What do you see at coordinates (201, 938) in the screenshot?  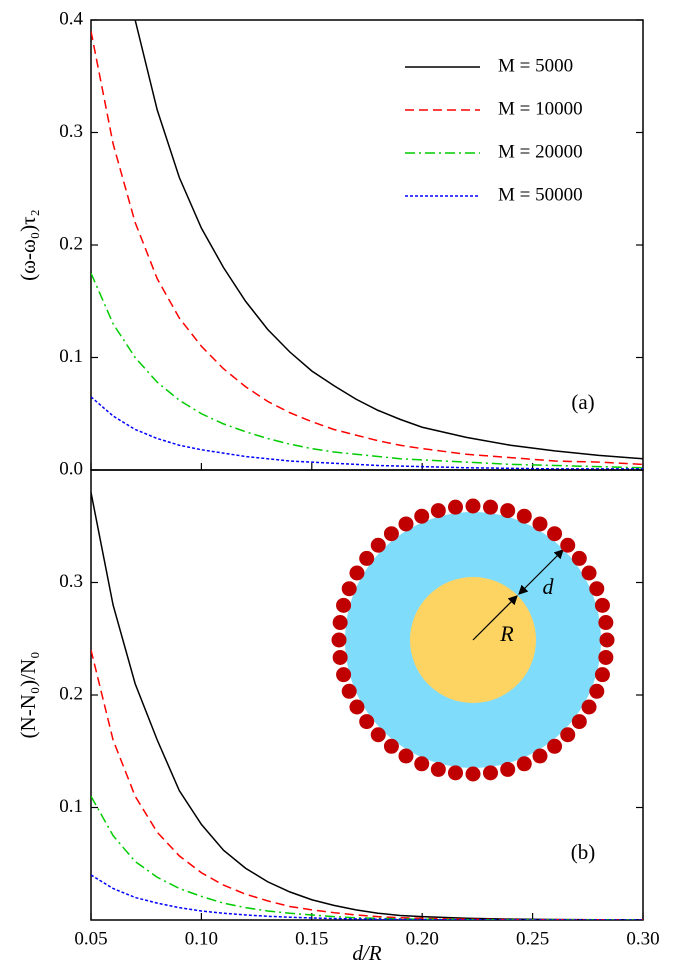 I see `x-tick-label: 0.10` at bounding box center [201, 938].